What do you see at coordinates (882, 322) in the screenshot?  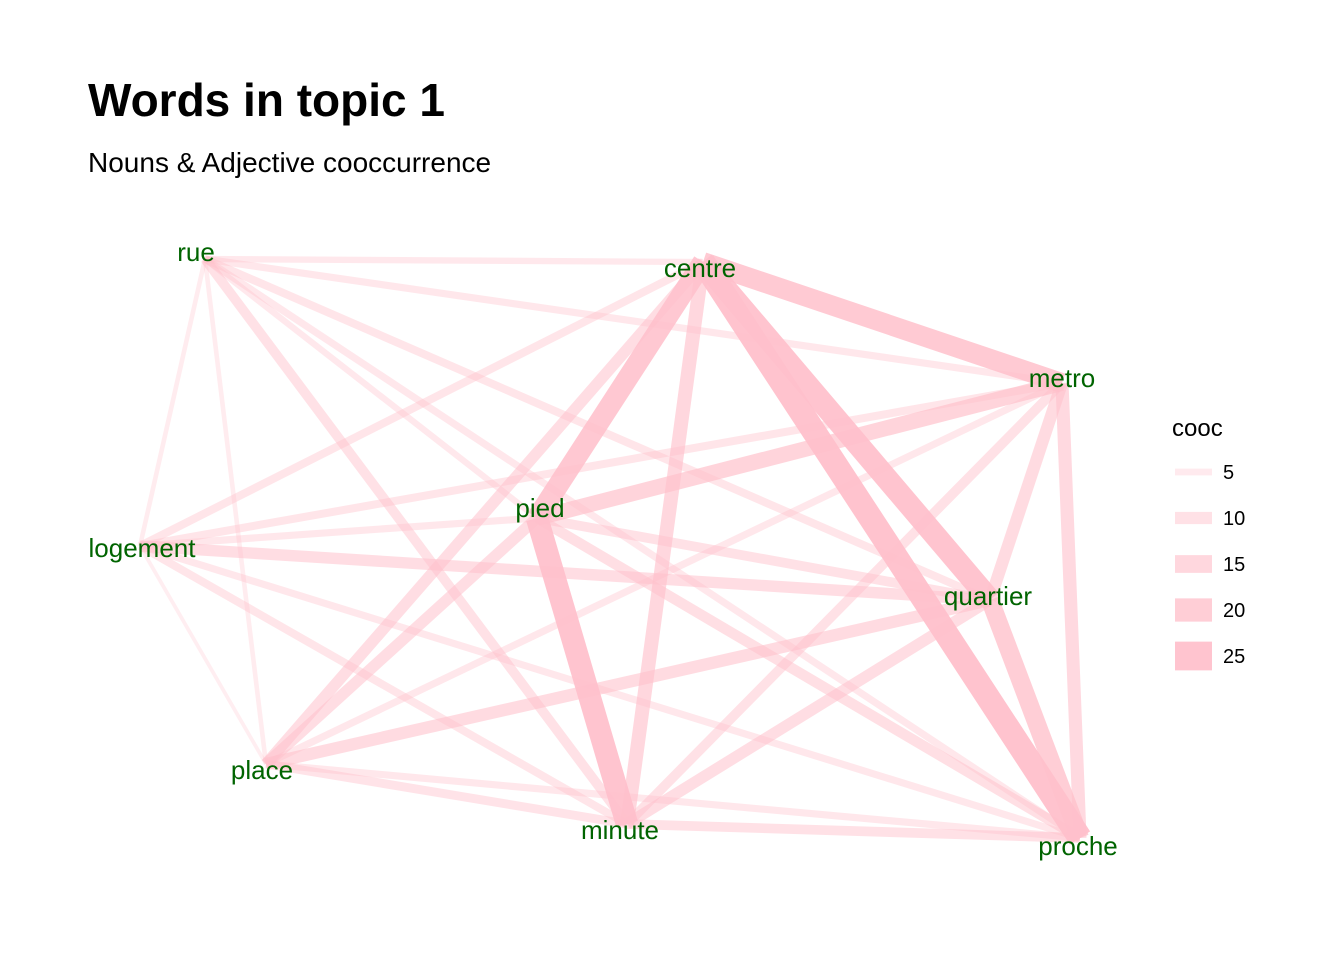 I see `edge-centre-metro` at bounding box center [882, 322].